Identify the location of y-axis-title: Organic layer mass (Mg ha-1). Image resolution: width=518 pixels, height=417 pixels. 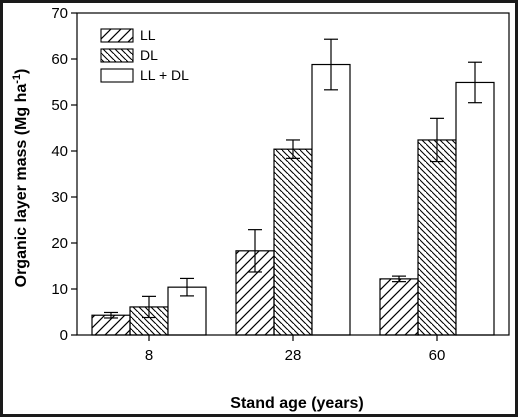
(20, 178).